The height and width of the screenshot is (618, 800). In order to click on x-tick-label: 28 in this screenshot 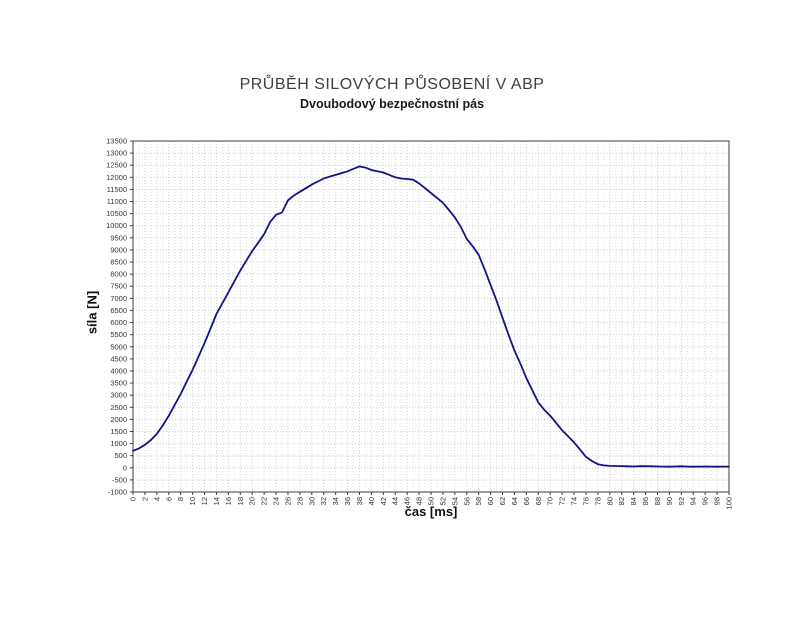, I will do `click(299, 501)`.